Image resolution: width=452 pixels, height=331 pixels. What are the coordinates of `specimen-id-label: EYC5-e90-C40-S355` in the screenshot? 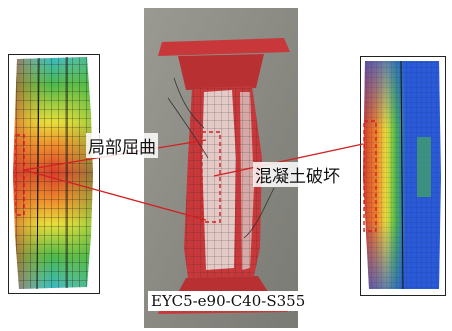 It's located at (228, 301).